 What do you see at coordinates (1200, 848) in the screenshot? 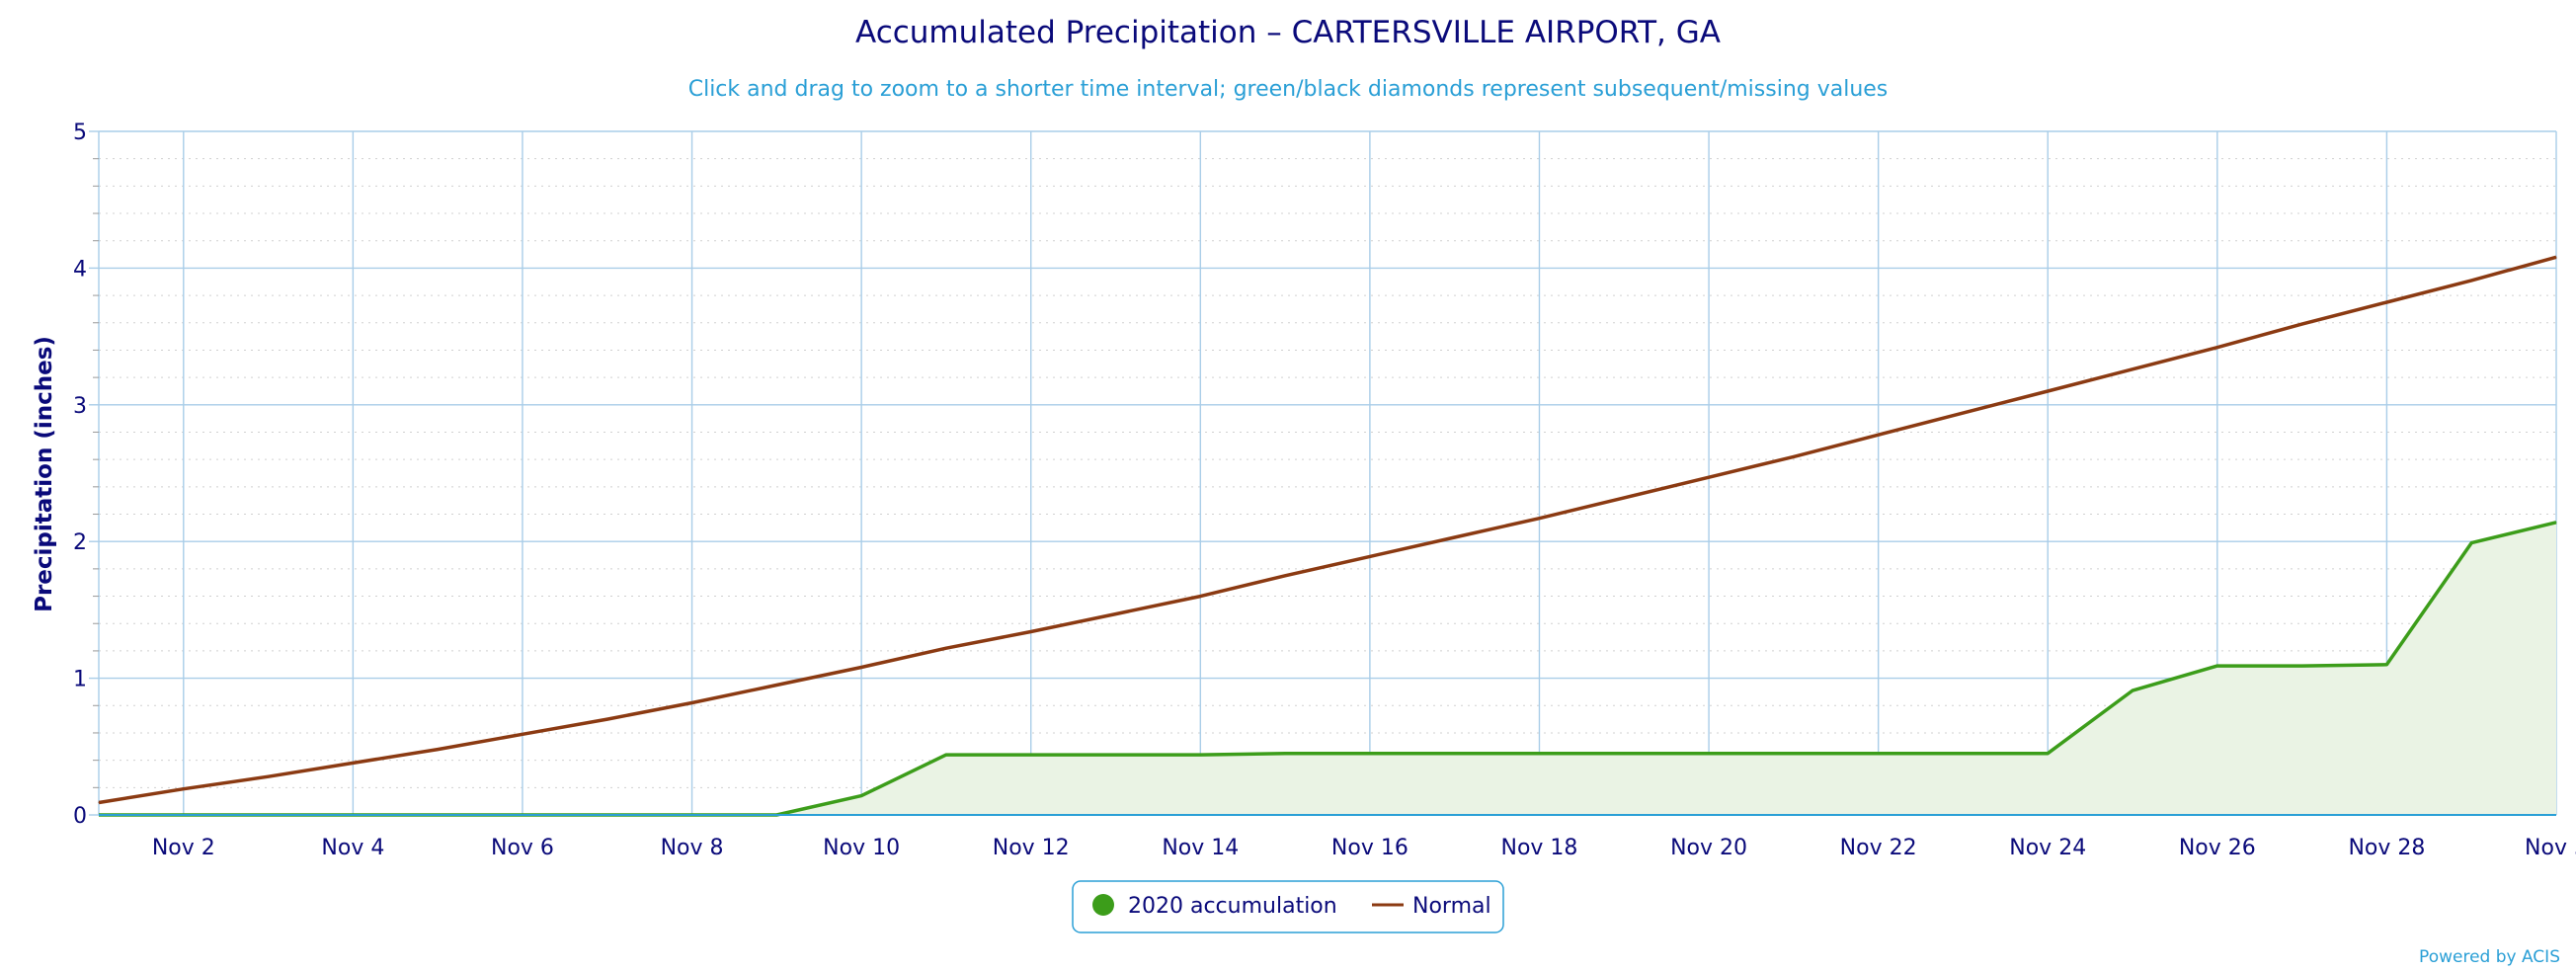
I see `x-tick-label: Nov 14` at bounding box center [1200, 848].